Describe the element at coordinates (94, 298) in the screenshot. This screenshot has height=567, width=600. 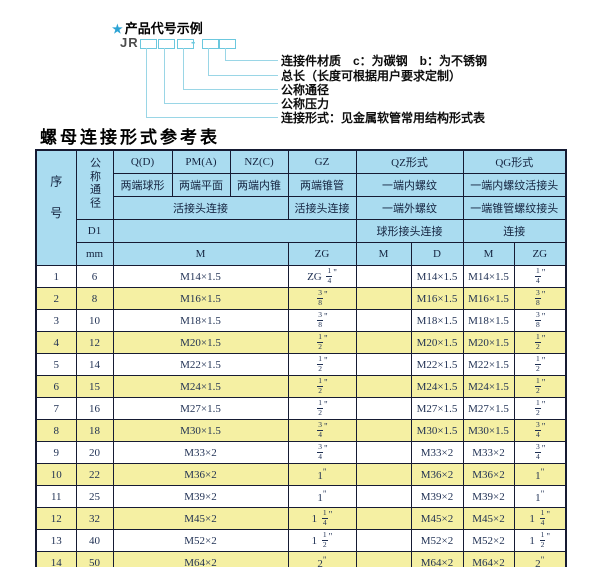
I see `cell-dn: 8` at that location.